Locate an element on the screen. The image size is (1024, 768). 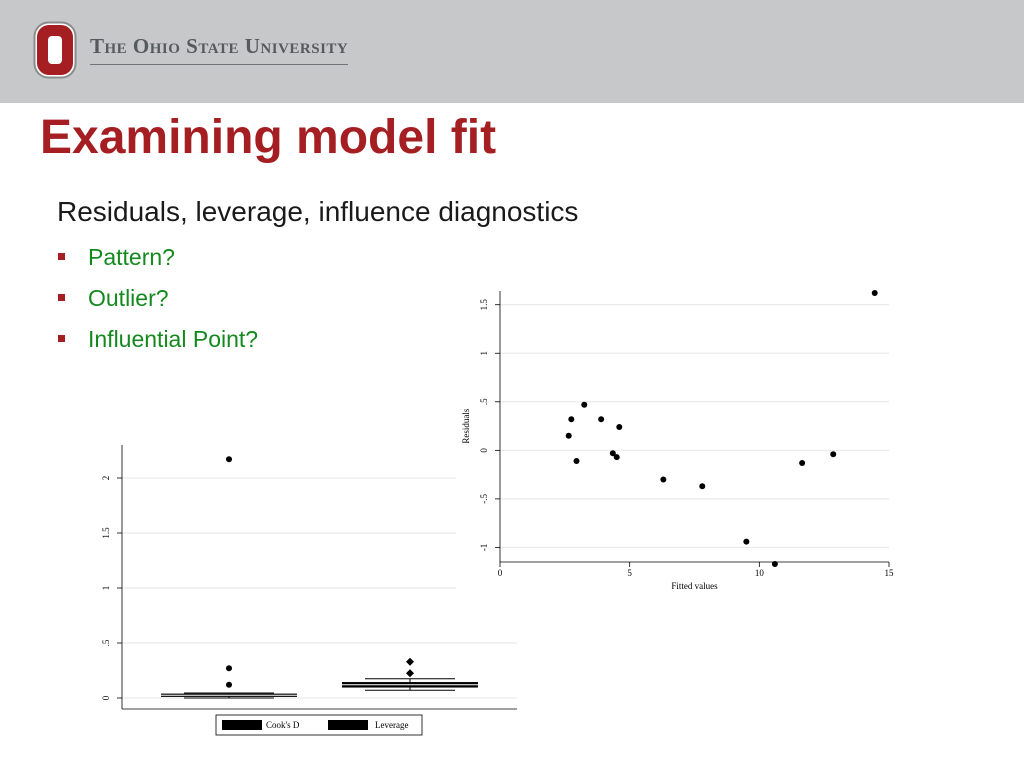
scatter-grid is located at coordinates (694, 426).